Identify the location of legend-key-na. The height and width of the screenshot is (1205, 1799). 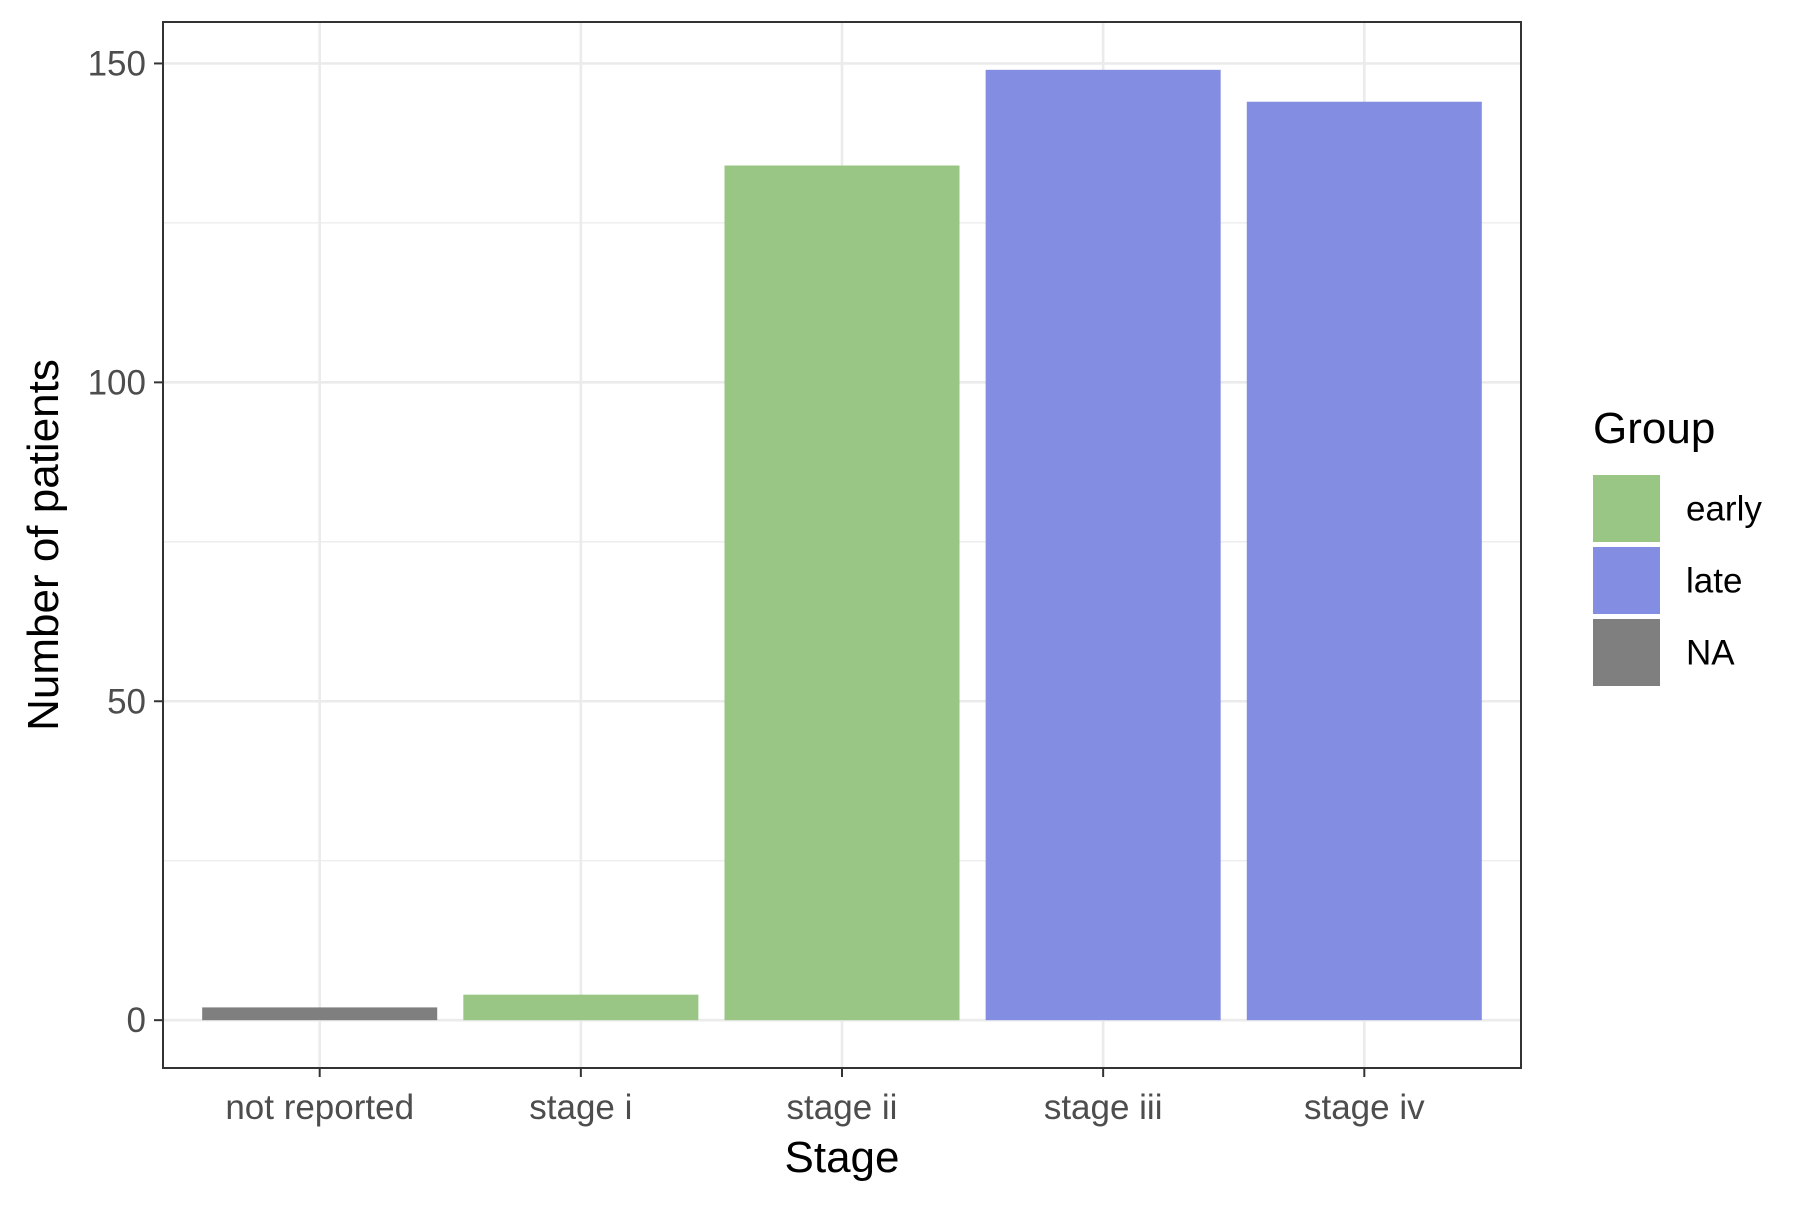
(1626, 652).